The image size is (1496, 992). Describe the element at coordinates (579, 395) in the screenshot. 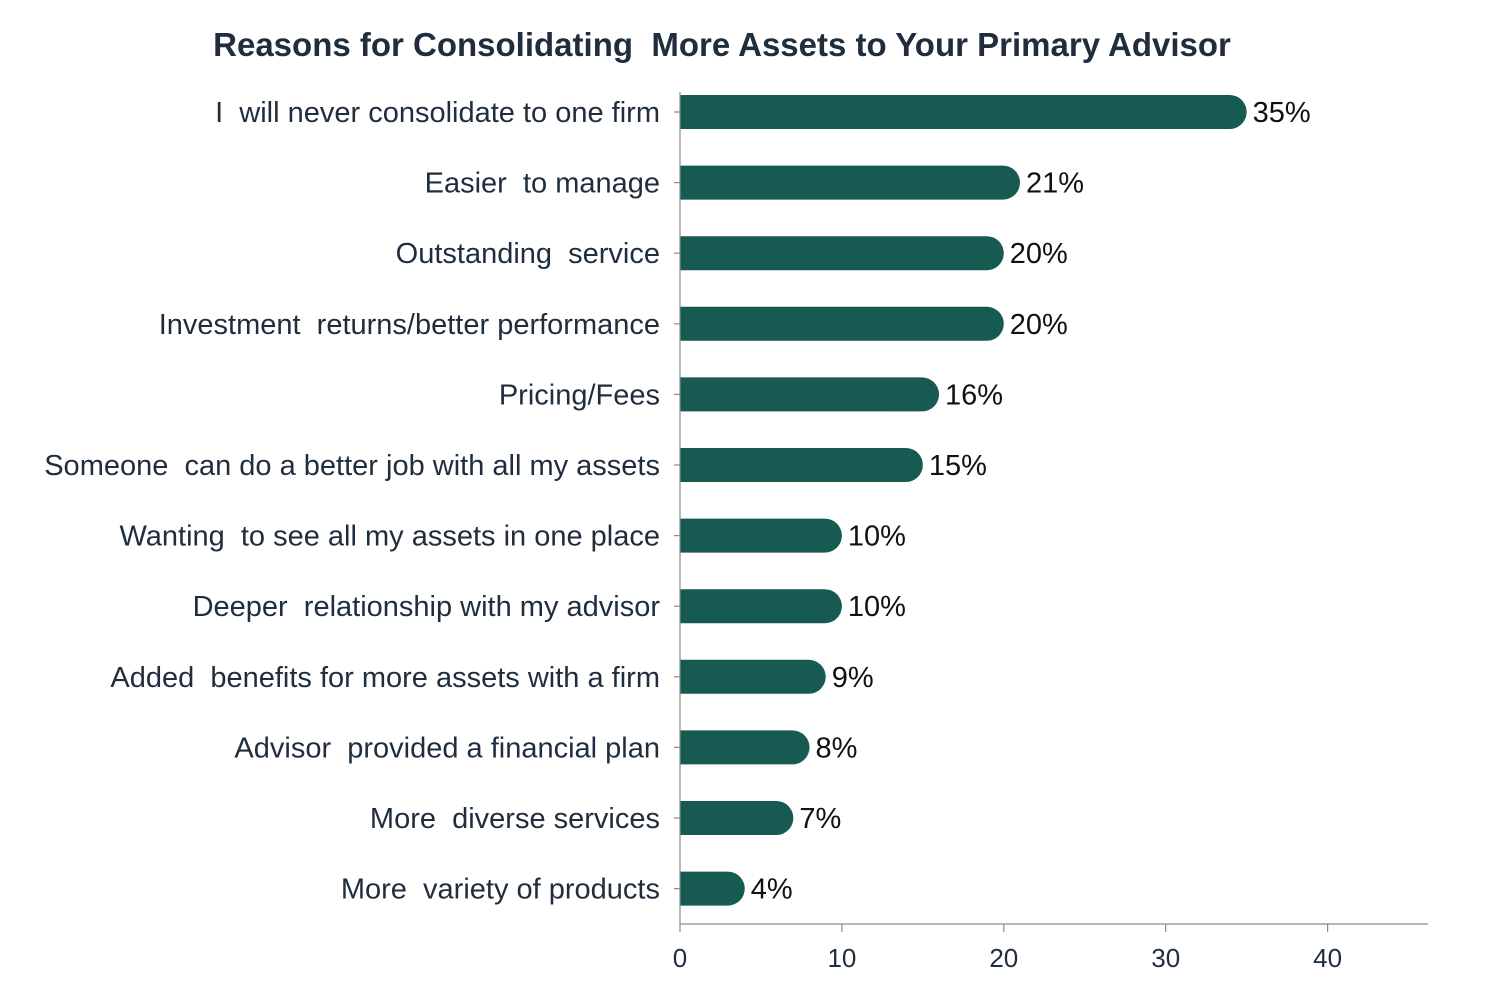

I see `category-label: Pricing/Fees` at that location.